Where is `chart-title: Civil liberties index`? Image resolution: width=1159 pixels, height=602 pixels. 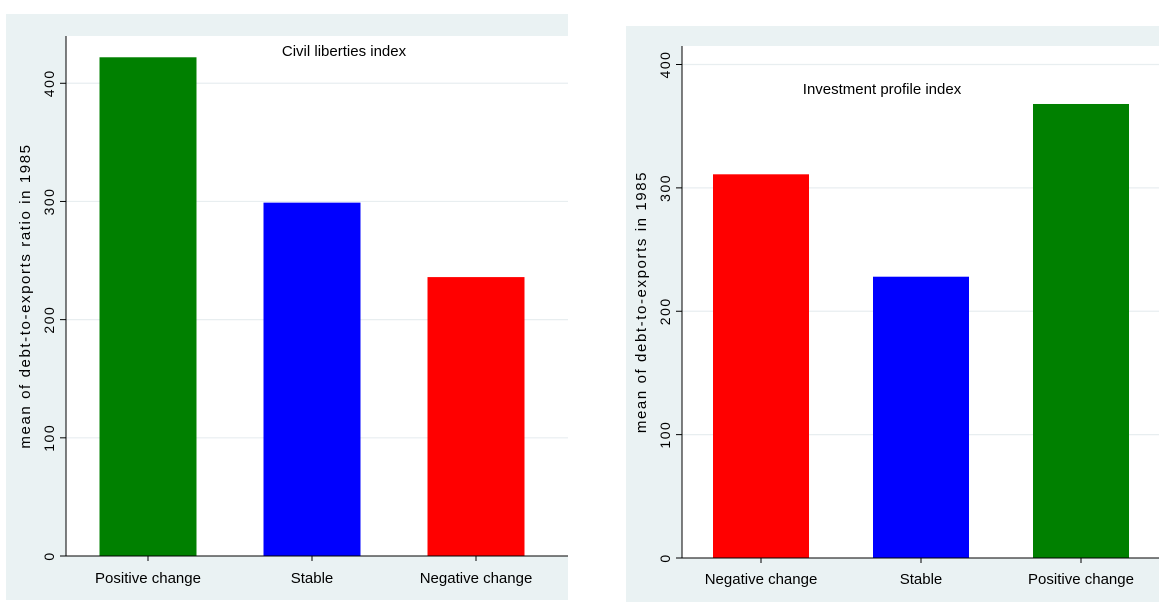
chart-title: Civil liberties index is located at coordinates (344, 51).